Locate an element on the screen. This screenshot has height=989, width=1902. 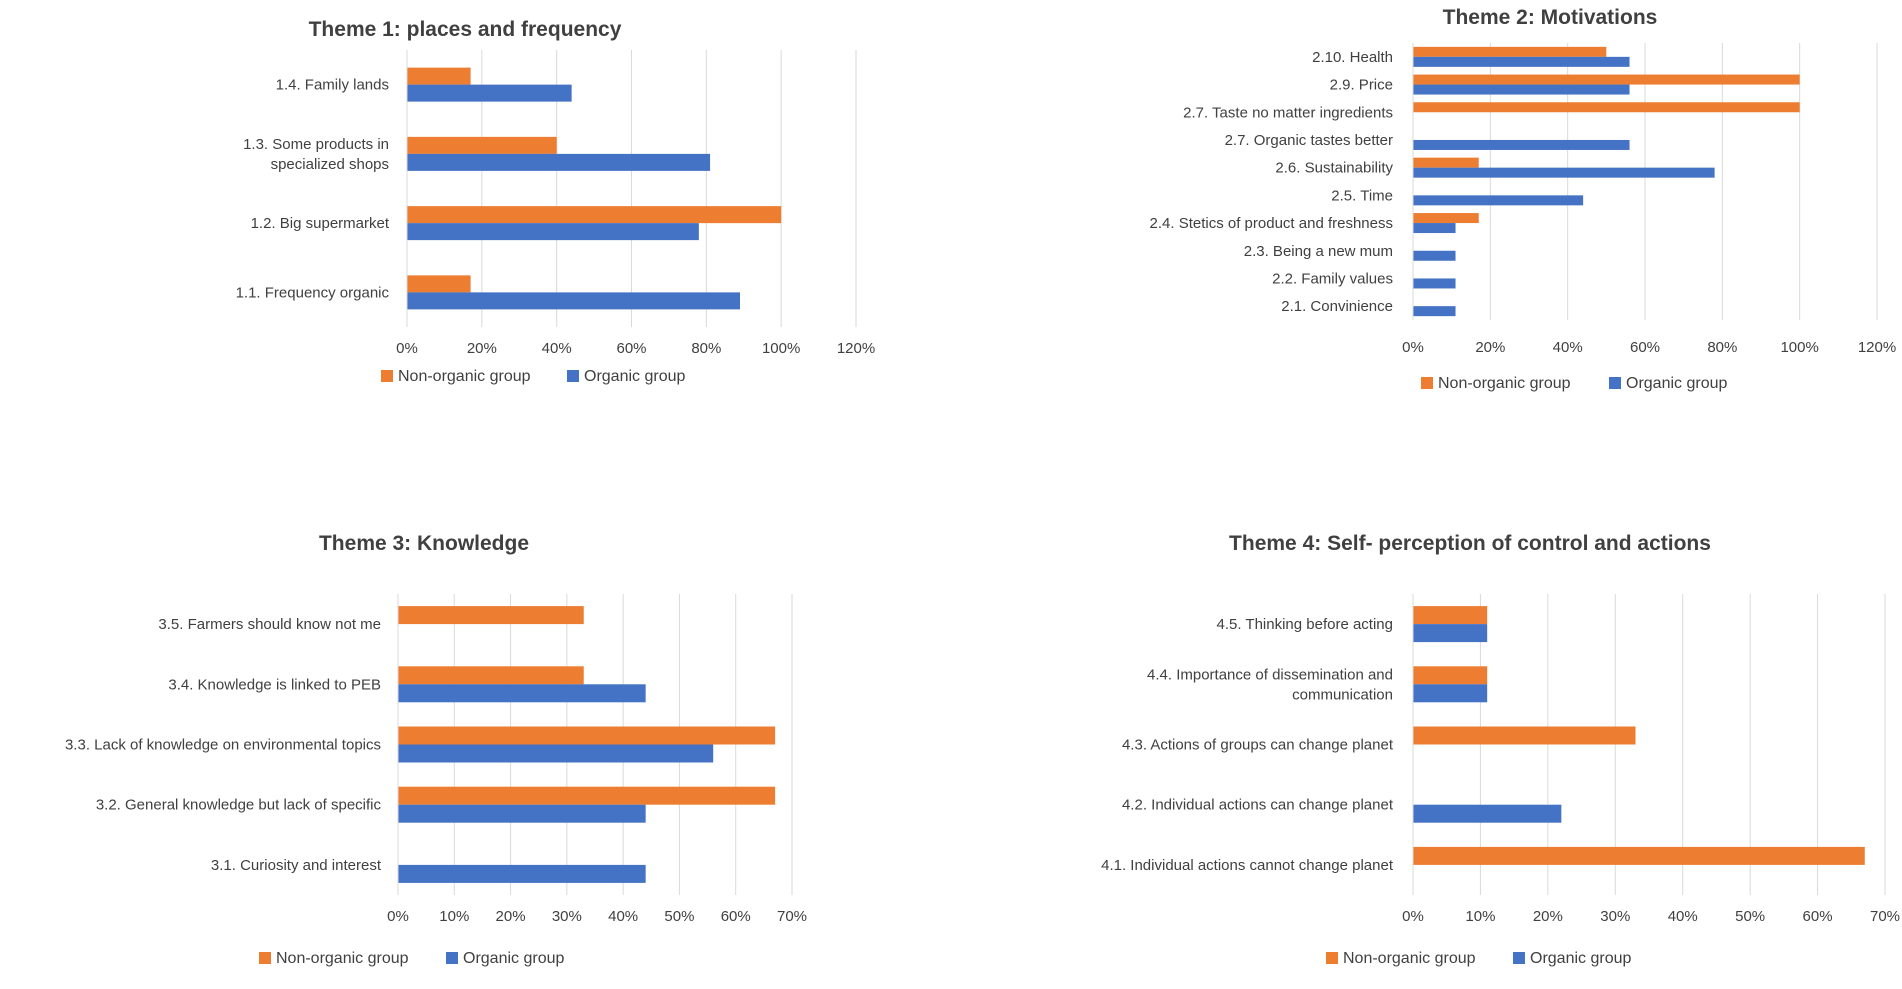
theme2-tick-label: 0% is located at coordinates (1413, 347).